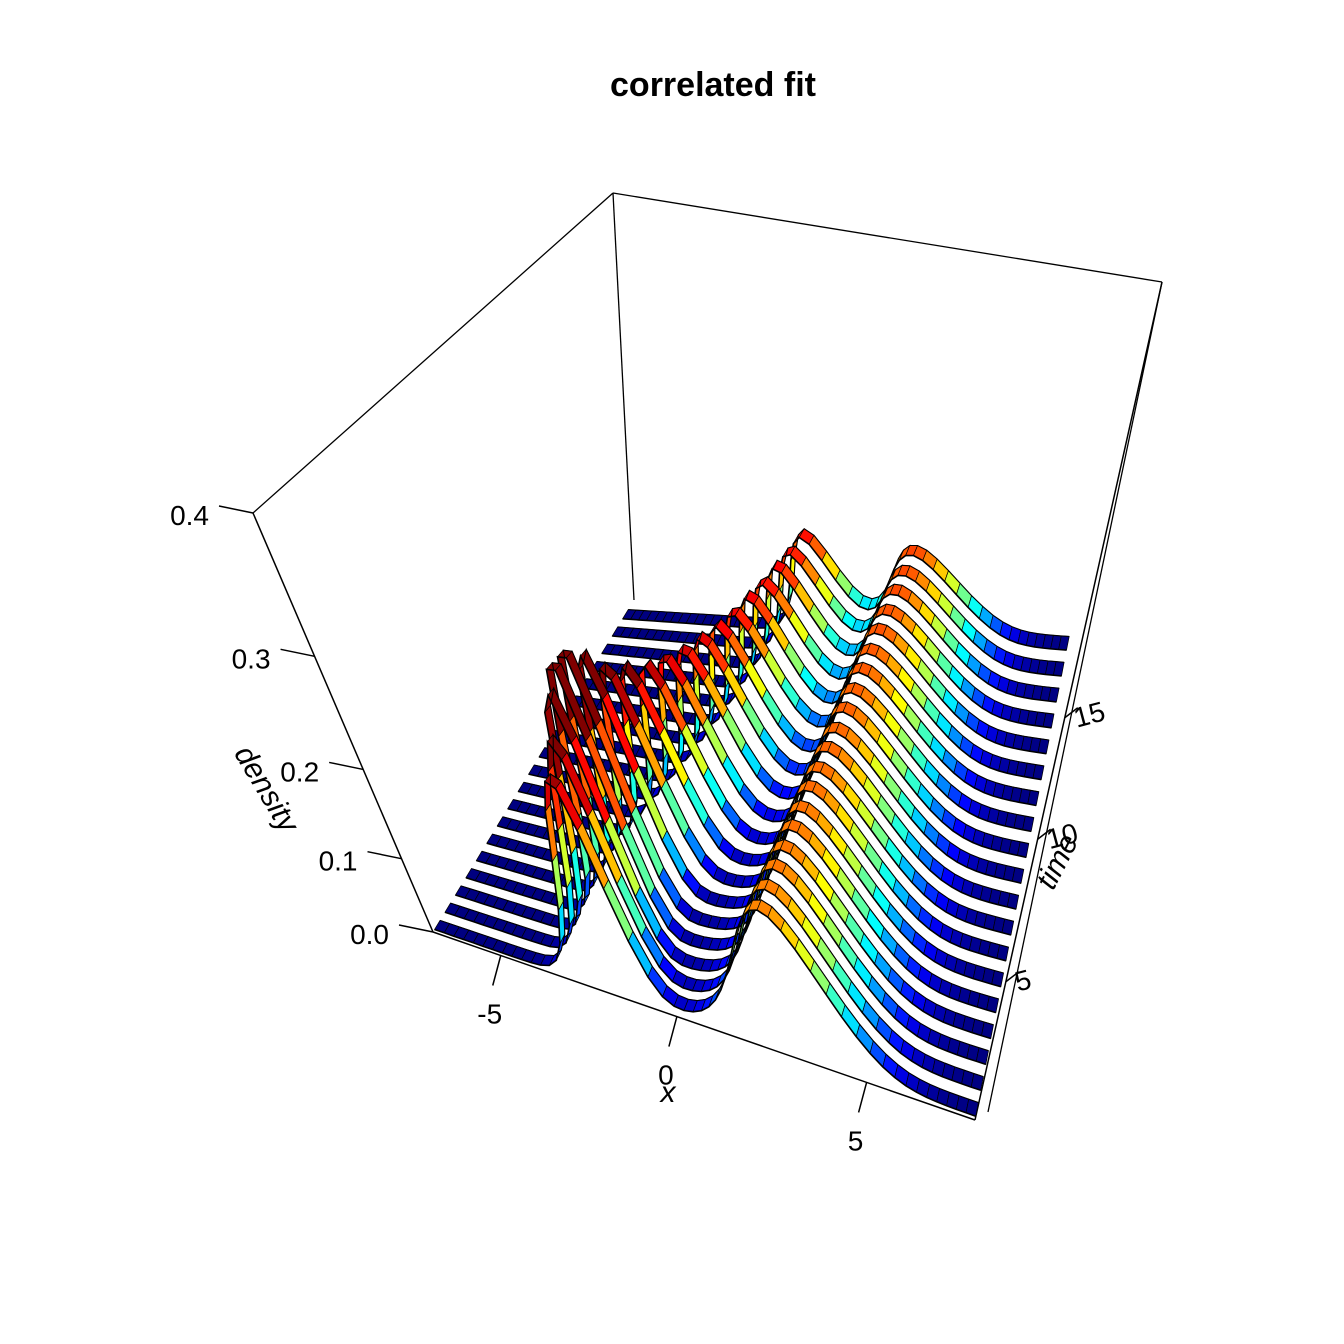 The height and width of the screenshot is (1344, 1344). What do you see at coordinates (489, 1014) in the screenshot?
I see `x-tick-label: -5` at bounding box center [489, 1014].